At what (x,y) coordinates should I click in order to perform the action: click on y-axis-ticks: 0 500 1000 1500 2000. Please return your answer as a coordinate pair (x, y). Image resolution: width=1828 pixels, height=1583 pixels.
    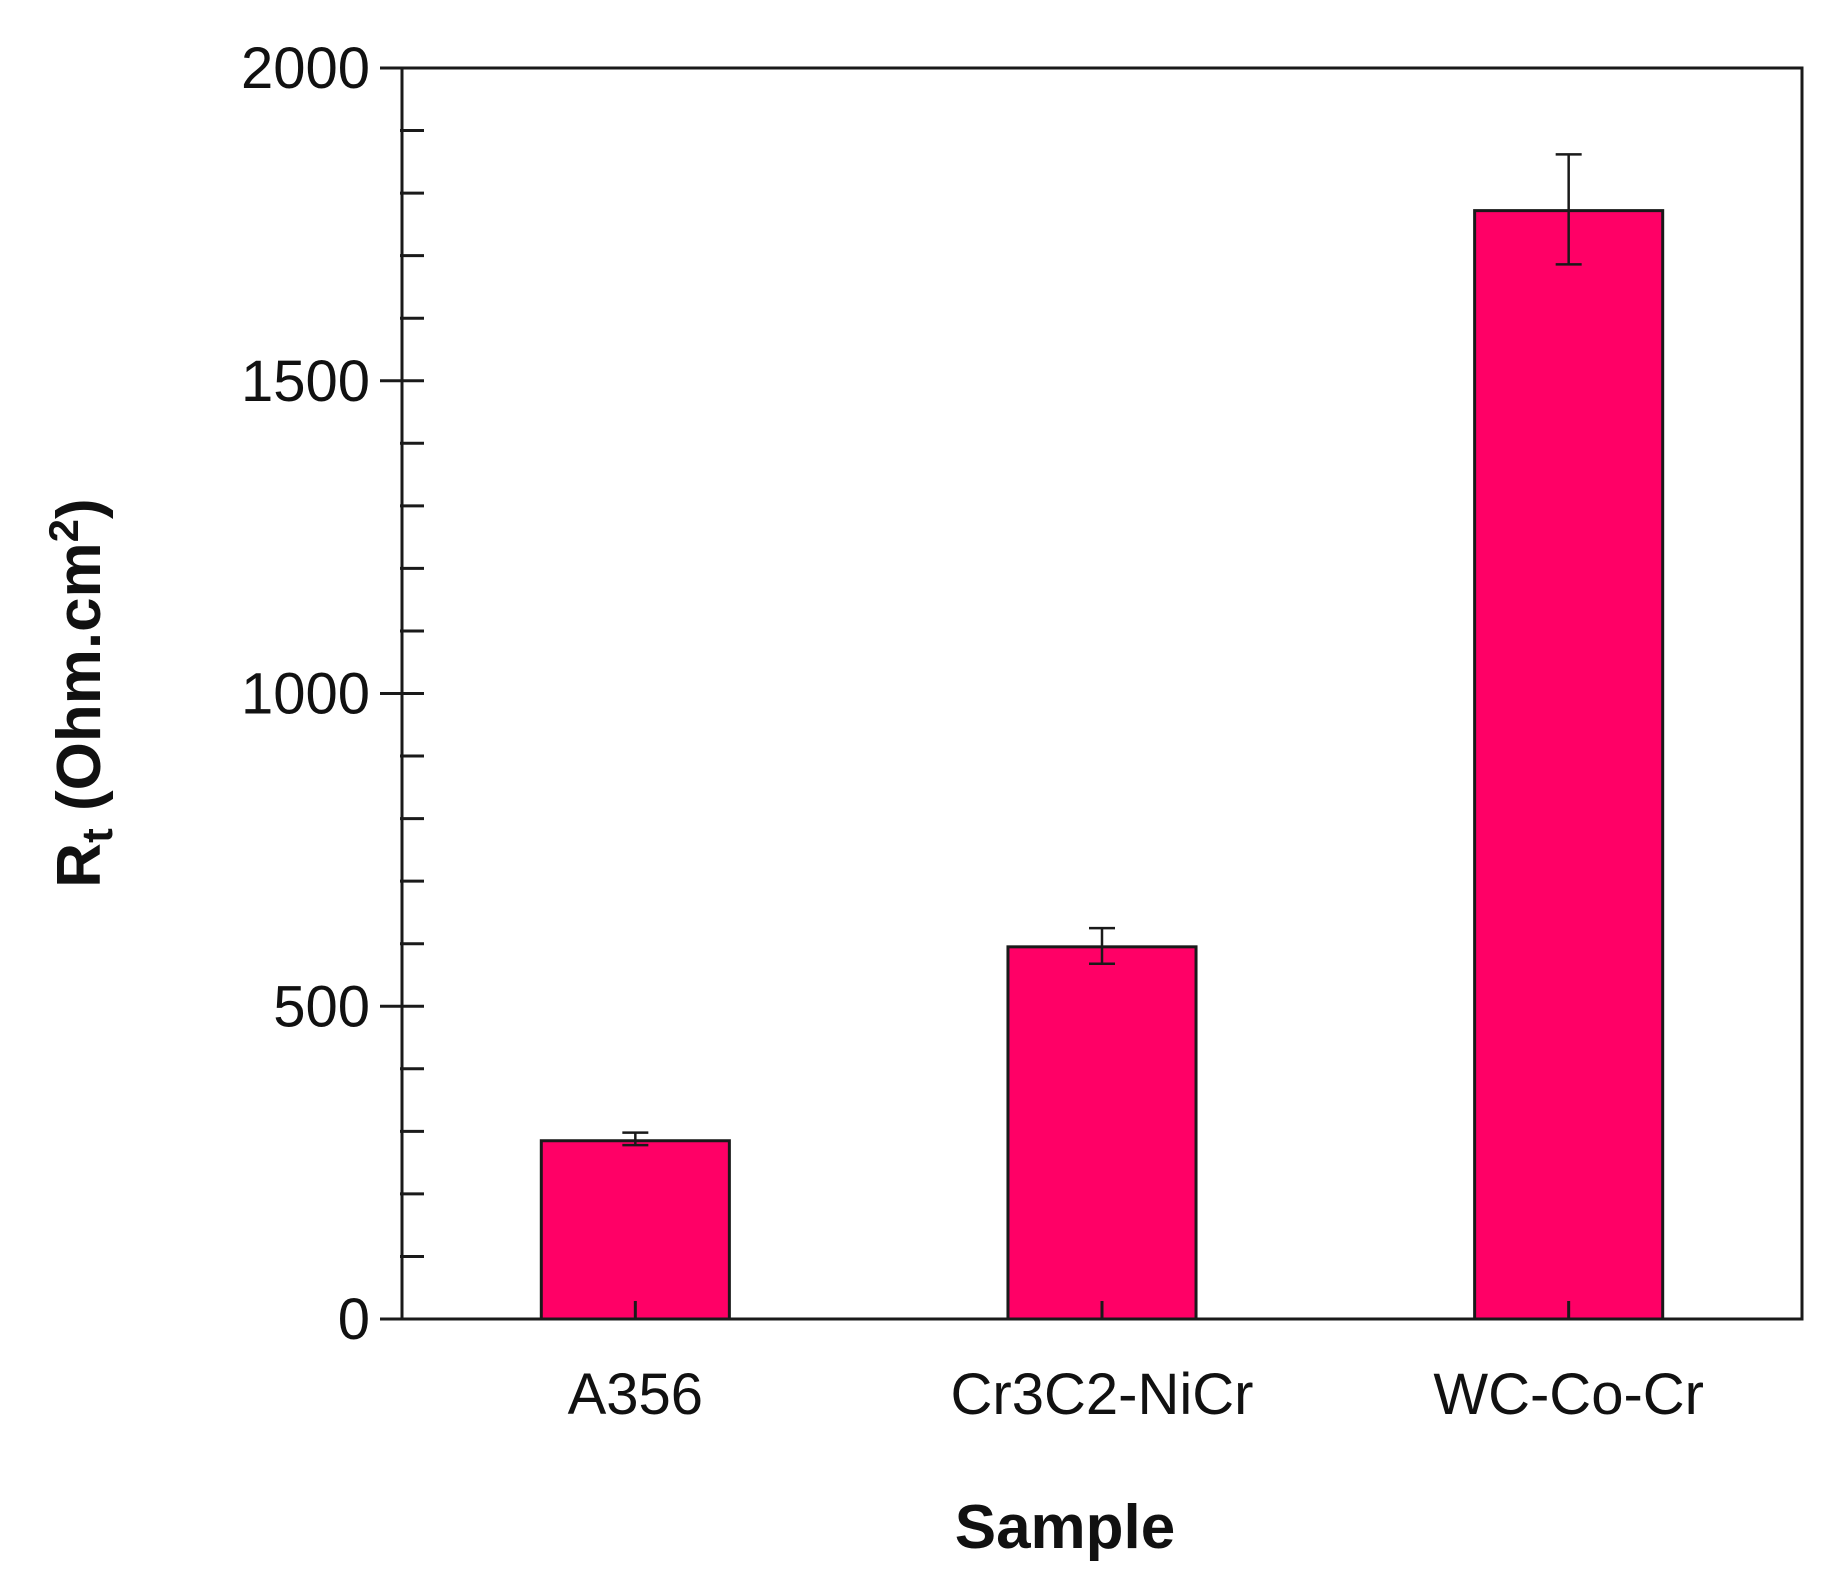
    Looking at the image, I should click on (332, 694).